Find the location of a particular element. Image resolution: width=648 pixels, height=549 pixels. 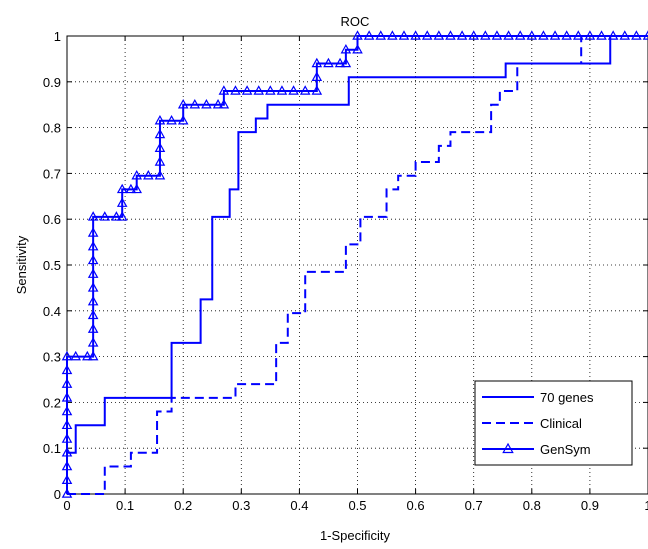

x-tick-labels: 0 0.1 0.2 0.3 0.4 0.5 0.6 0.7 0.8 0.9 1 is located at coordinates (355, 505).